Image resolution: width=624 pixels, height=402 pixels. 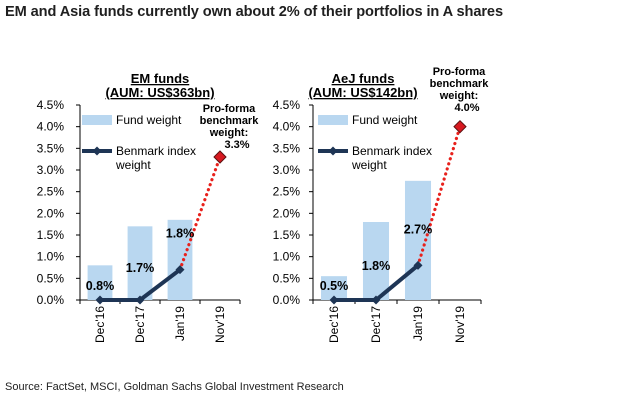 I want to click on data-label: 2.7%, so click(x=418, y=229).